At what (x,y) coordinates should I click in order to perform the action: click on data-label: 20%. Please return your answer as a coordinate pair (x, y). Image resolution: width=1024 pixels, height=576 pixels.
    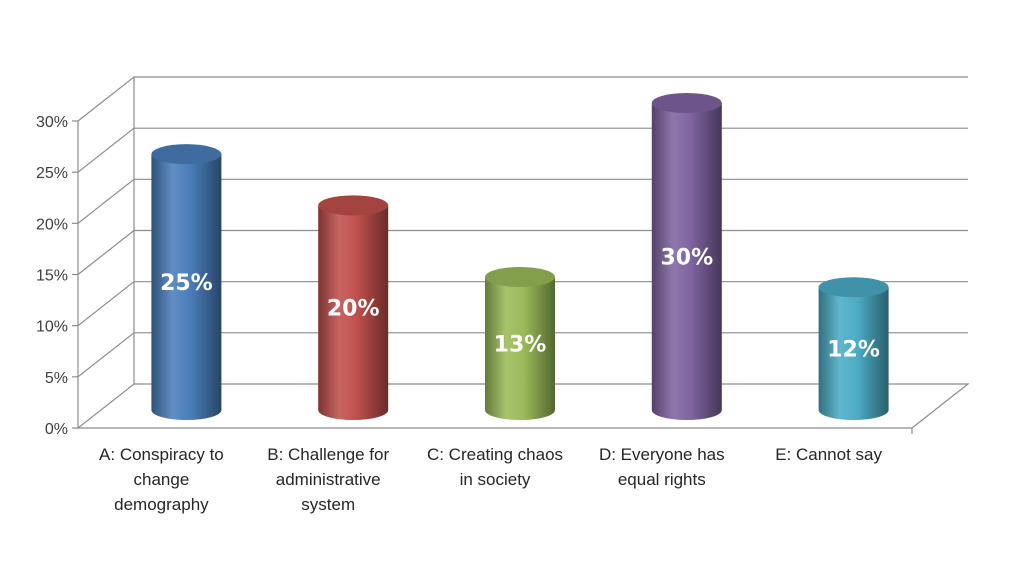
    Looking at the image, I should click on (353, 309).